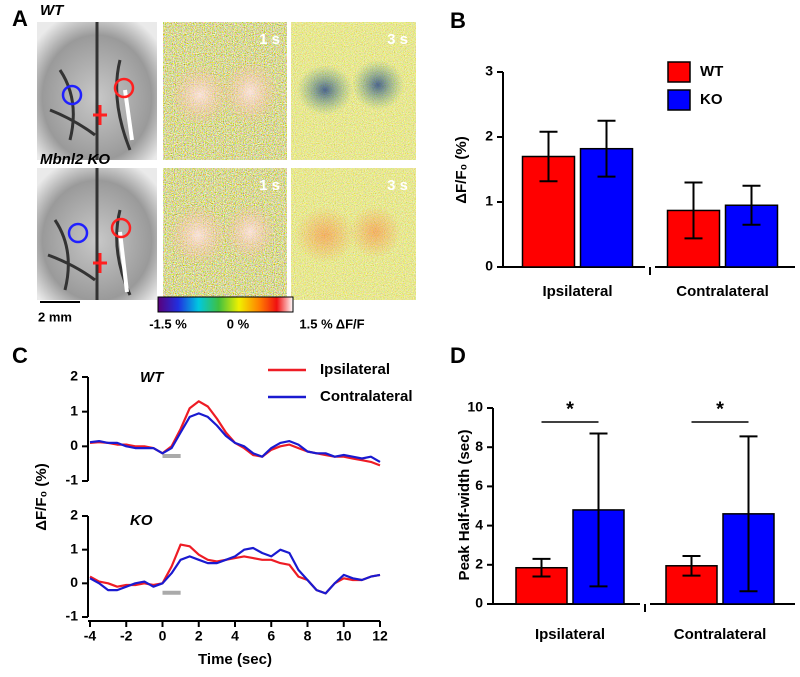 Image resolution: width=800 pixels, height=677 pixels. What do you see at coordinates (141, 520) in the screenshot?
I see `chart-annotation: KO` at bounding box center [141, 520].